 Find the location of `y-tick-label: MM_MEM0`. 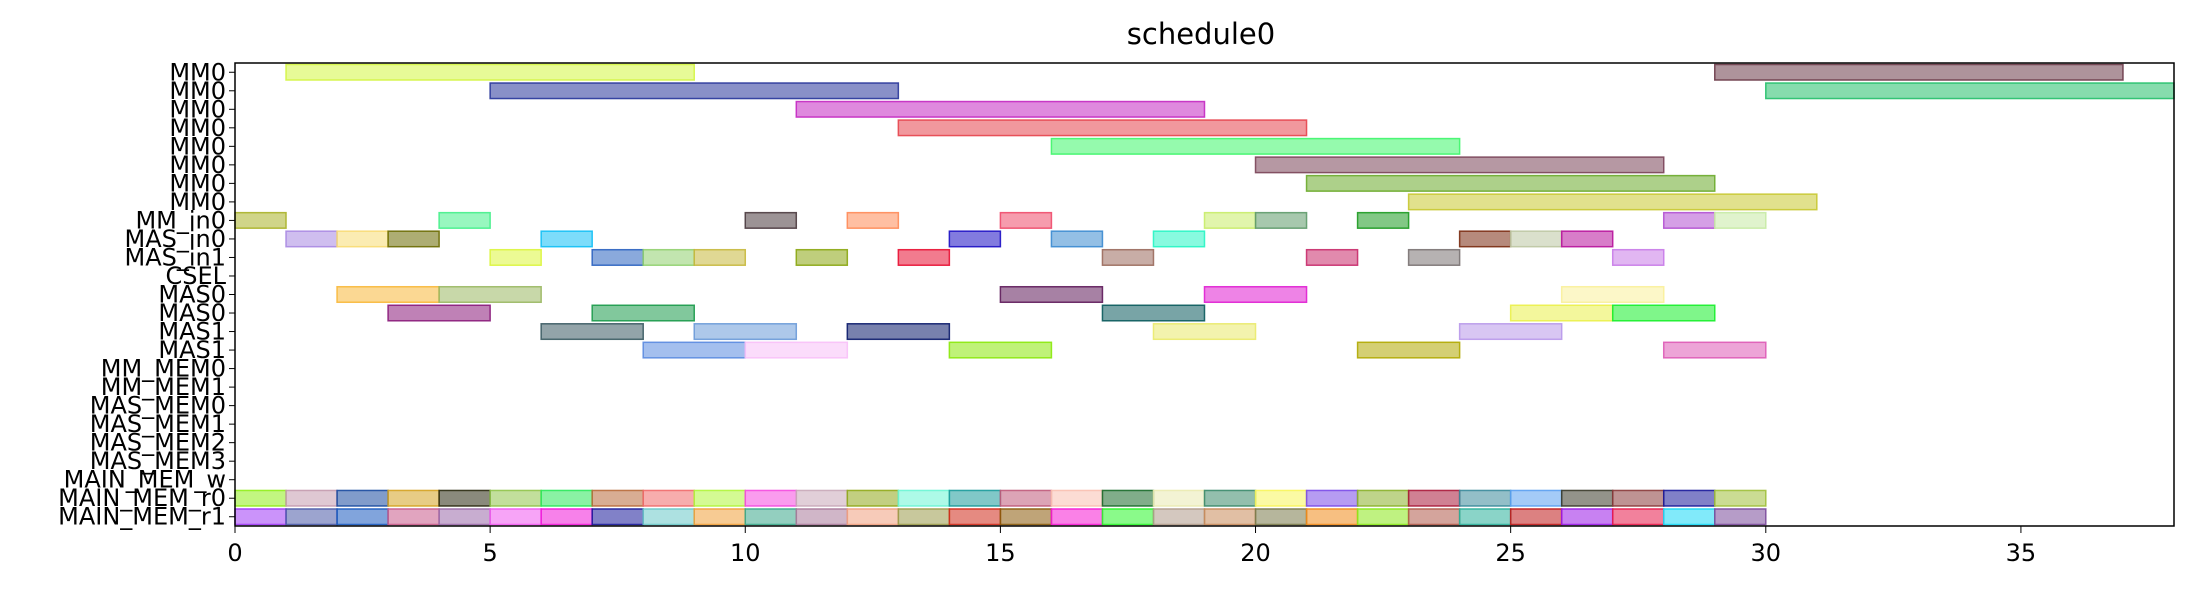

y-tick-label: MM_MEM0 is located at coordinates (163, 369).